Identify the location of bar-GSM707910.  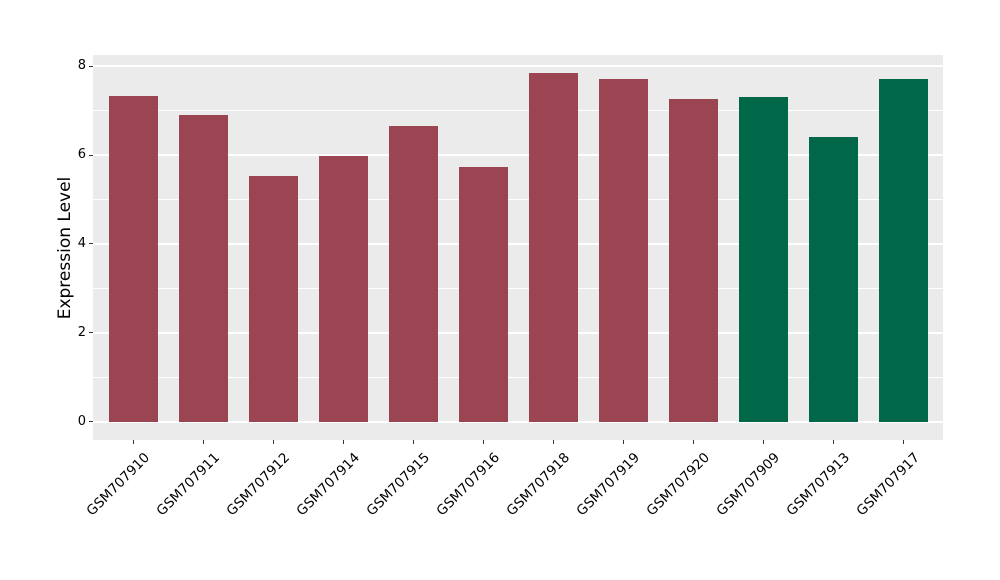
(133, 259).